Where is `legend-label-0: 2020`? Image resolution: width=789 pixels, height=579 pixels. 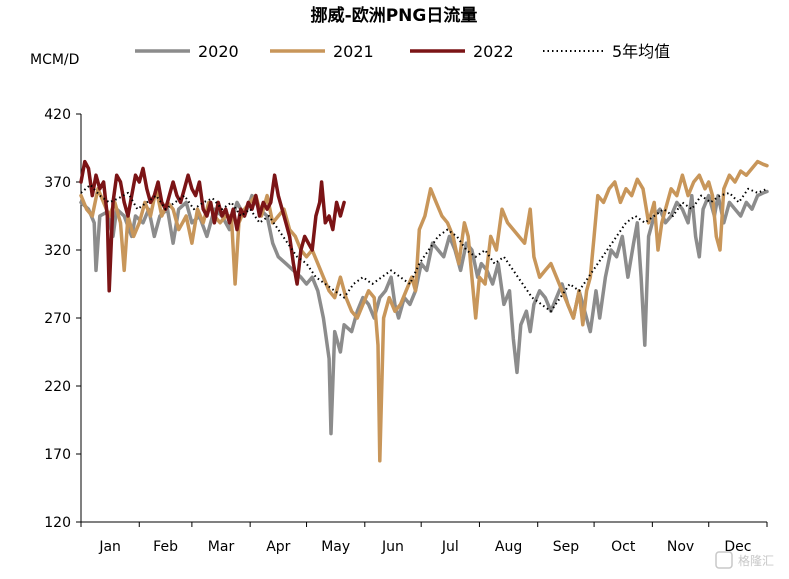
legend-label-0: 2020 is located at coordinates (218, 51).